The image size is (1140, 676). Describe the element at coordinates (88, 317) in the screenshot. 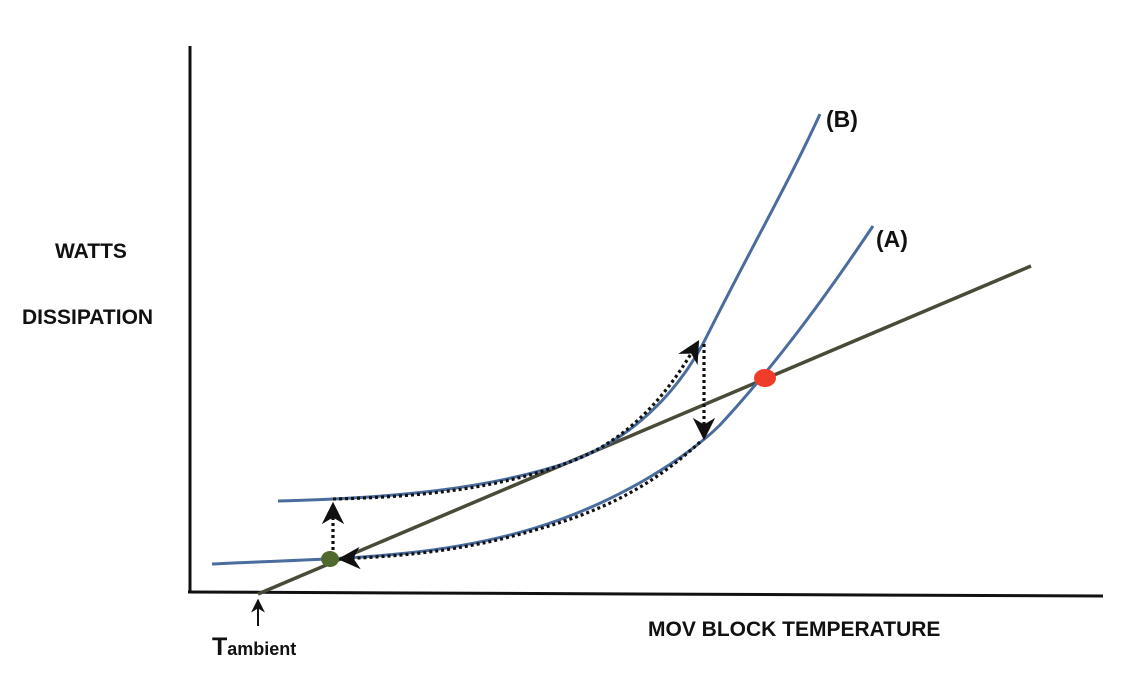

I see `y-axis-label-line2: DISSIPATION` at that location.